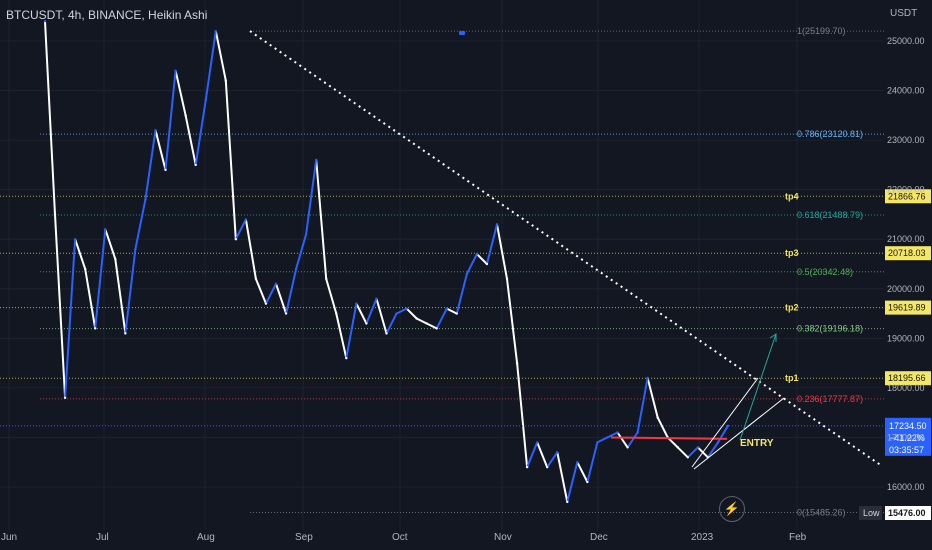  I want to click on low-label-box, so click(870, 513).